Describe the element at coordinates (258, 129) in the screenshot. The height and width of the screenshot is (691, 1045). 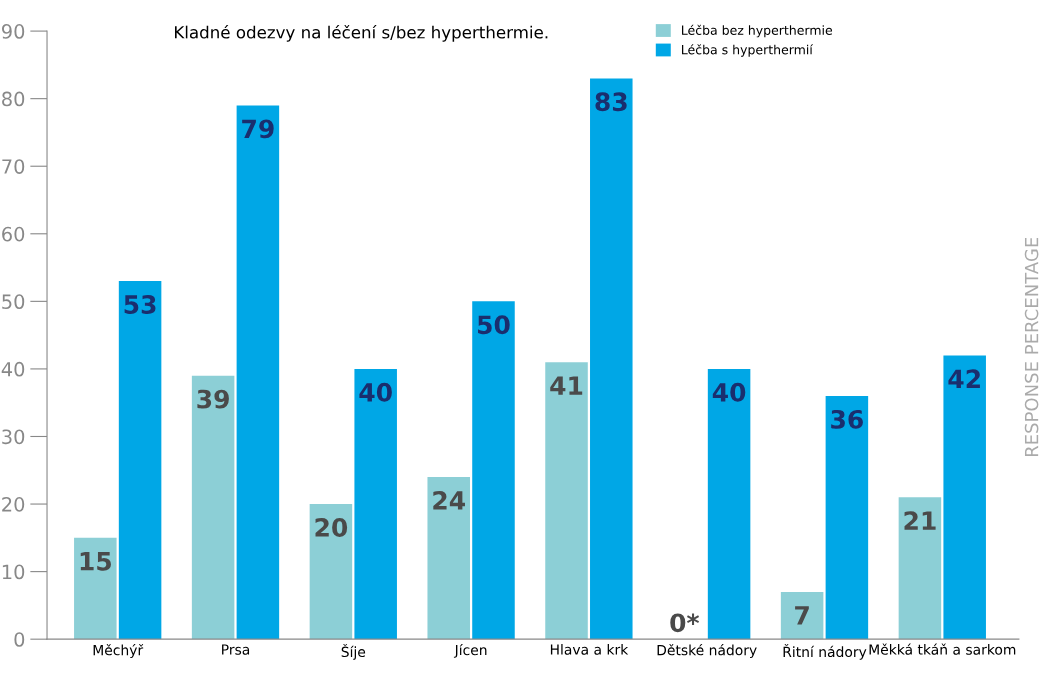
I see `data-label: 79` at that location.